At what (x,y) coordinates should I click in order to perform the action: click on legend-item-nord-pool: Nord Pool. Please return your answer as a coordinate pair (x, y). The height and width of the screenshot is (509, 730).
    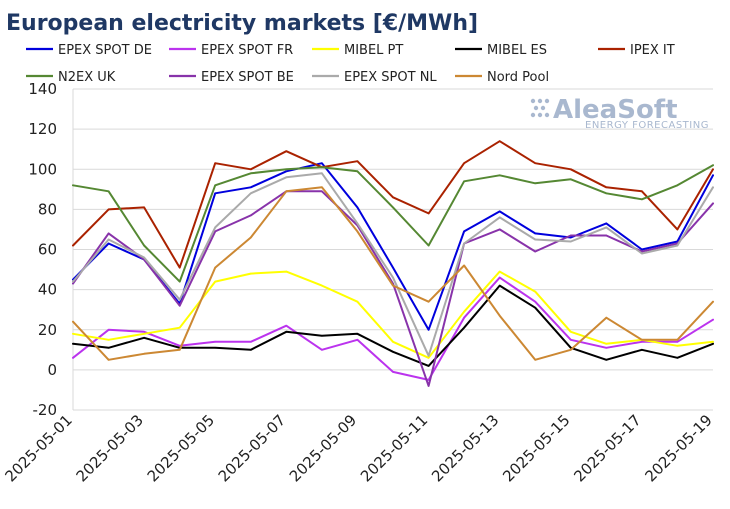
    Looking at the image, I should click on (502, 77).